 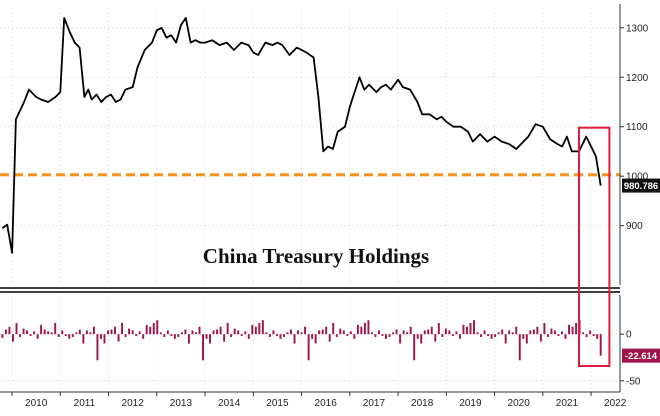 I want to click on callout-lower-bg, so click(x=641, y=355).